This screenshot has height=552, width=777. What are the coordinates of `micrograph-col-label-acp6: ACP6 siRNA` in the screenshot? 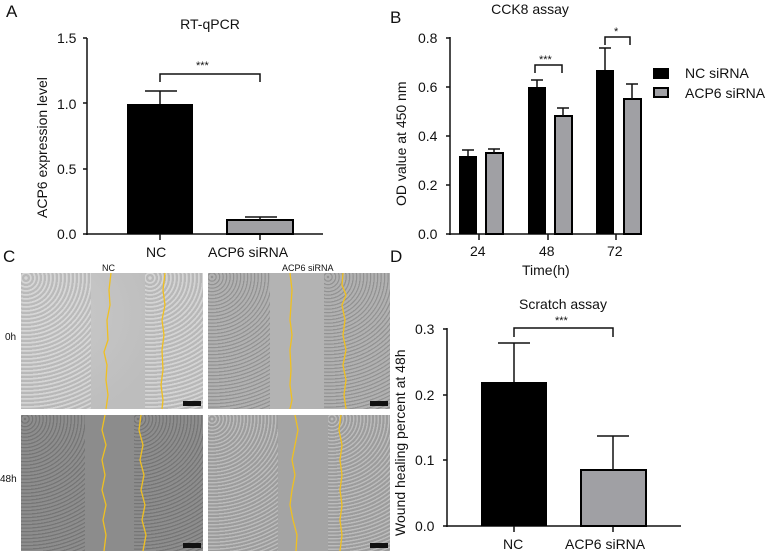 It's located at (308, 268).